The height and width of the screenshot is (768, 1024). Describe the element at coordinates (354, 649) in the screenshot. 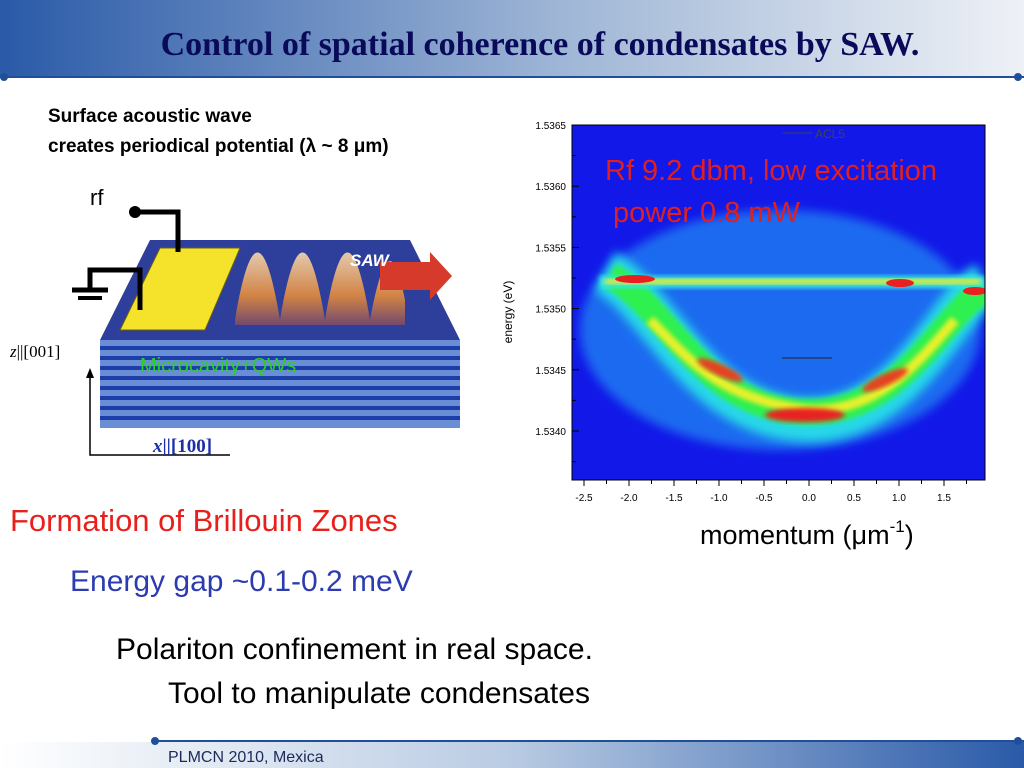

I see `bullet-text: Polariton confinement in real space.` at that location.